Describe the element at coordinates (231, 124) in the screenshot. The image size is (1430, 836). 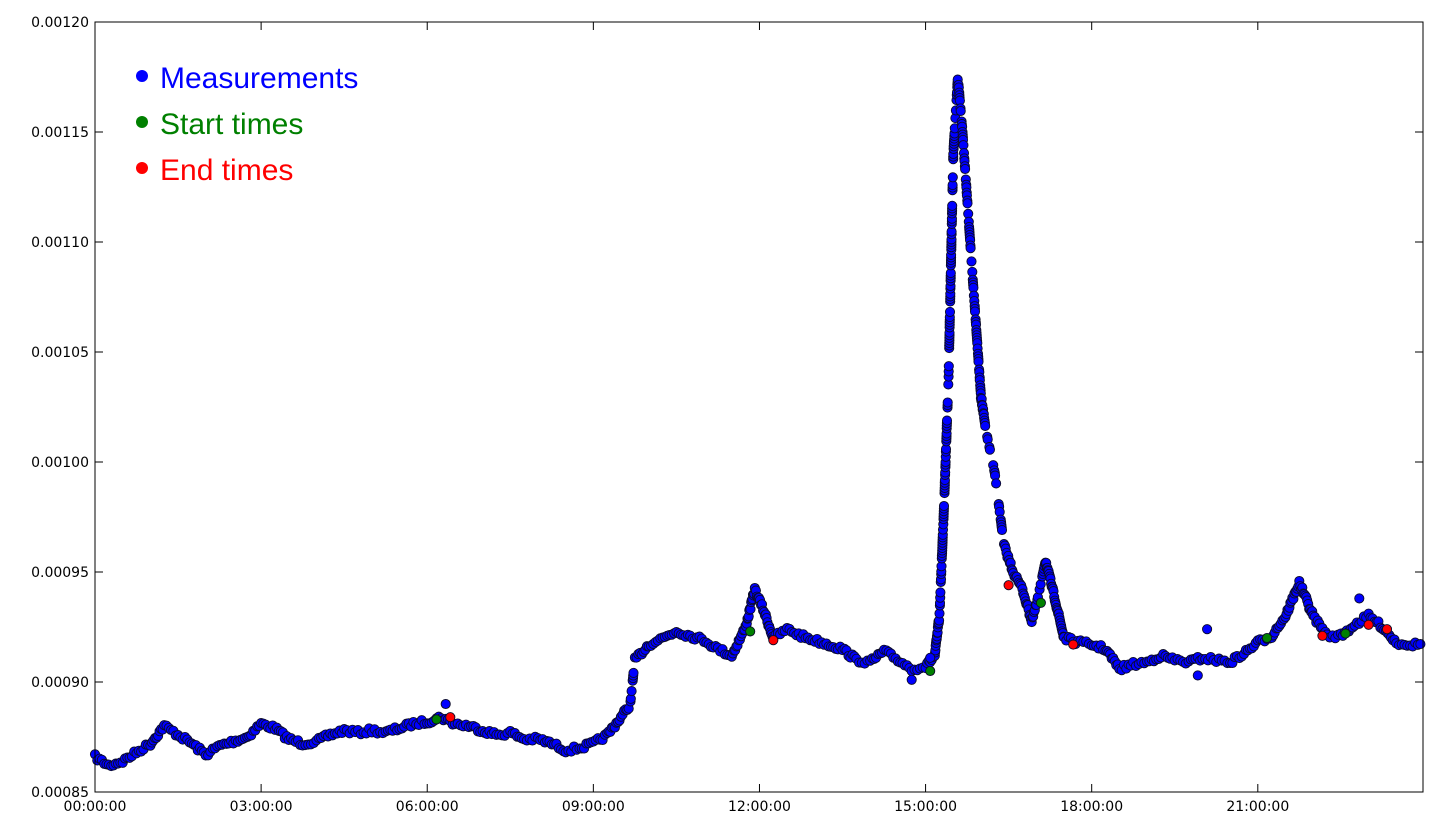
I see `legend-label: Start times` at that location.